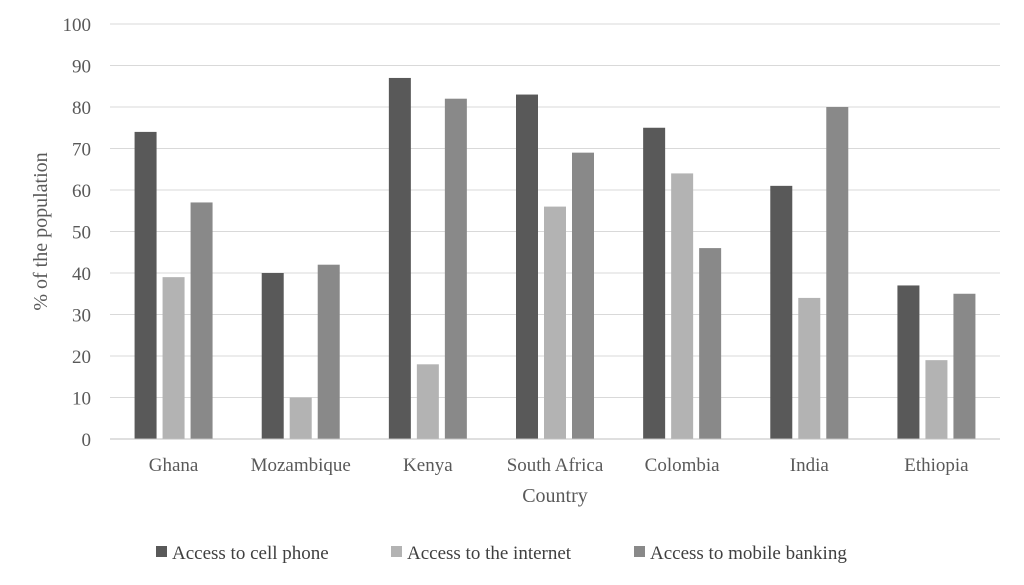  What do you see at coordinates (81, 357) in the screenshot?
I see `y-tick-label: 20` at bounding box center [81, 357].